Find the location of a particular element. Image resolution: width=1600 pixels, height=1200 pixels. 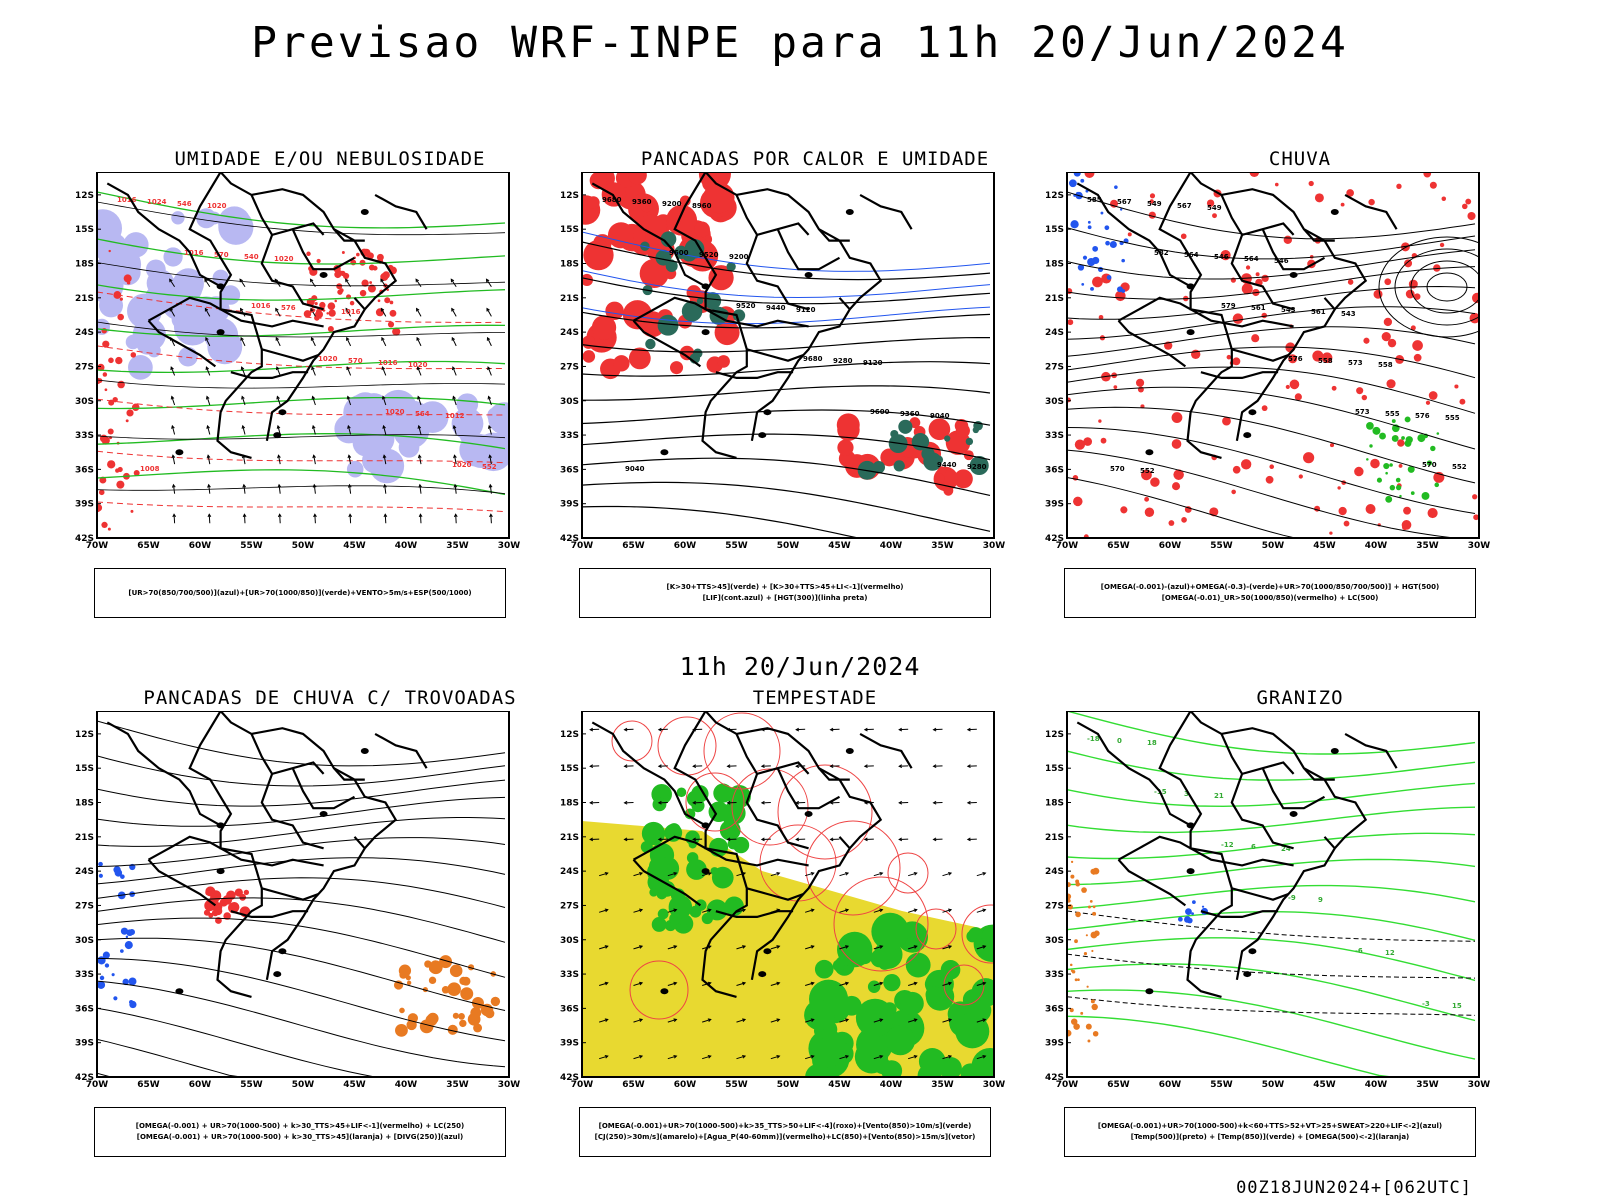

rain-blue-dot is located at coordinates (1121, 209).